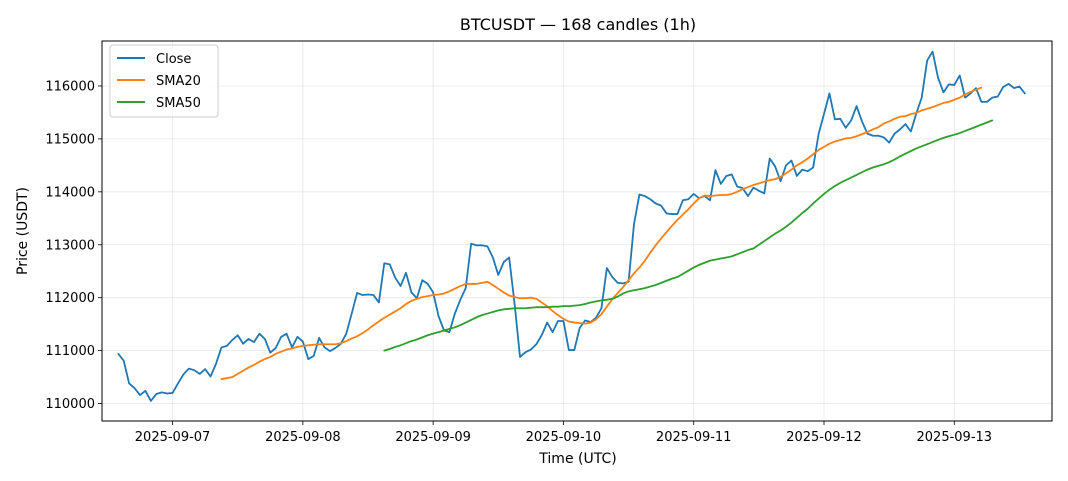 The width and height of the screenshot is (1068, 481). I want to click on x-tick-label: 2025-09-13, so click(955, 437).